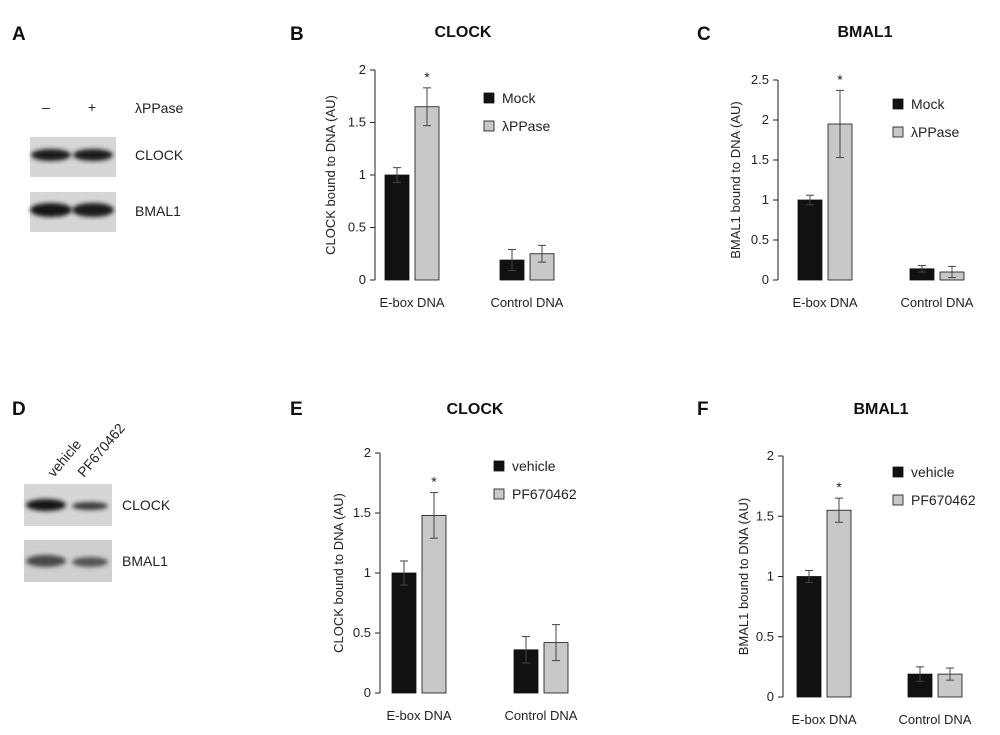 The height and width of the screenshot is (735, 1000). What do you see at coordinates (46, 505) in the screenshot?
I see `blot-band-clock-vehicle` at bounding box center [46, 505].